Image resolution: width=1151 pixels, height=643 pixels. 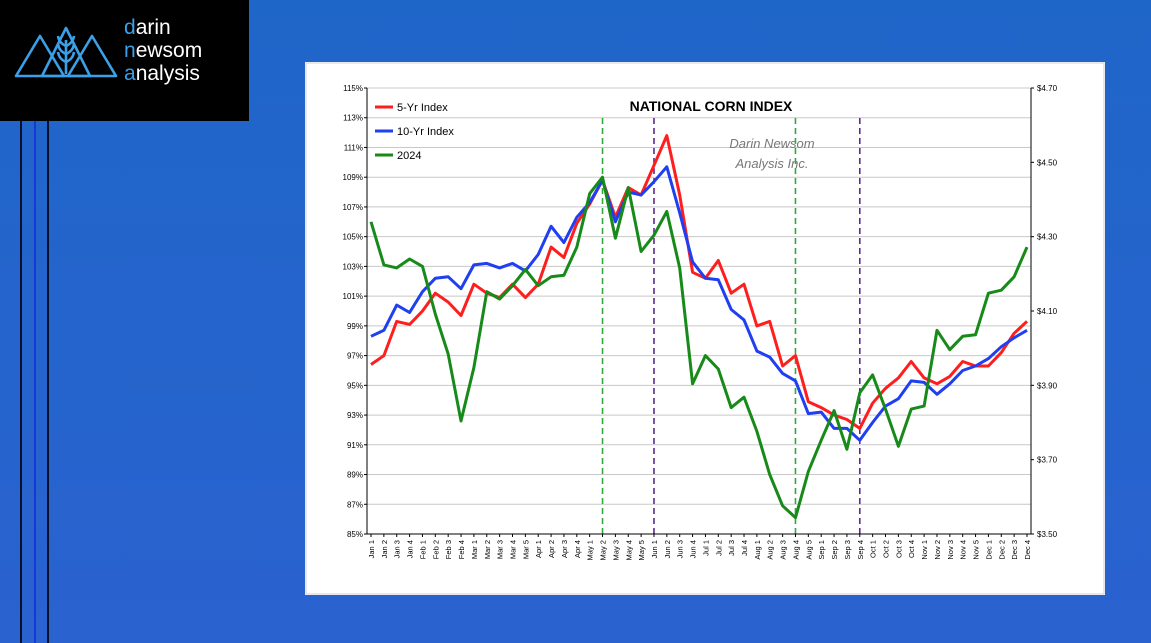 I want to click on x-tick-label: May 2, so click(x=603, y=550).